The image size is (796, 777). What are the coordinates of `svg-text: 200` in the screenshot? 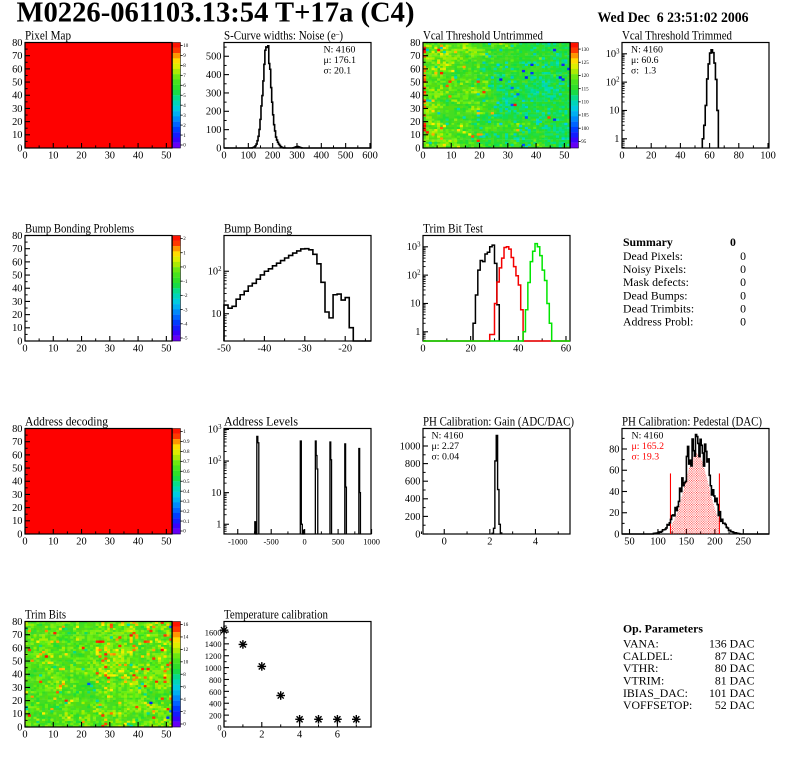 It's located at (214, 112).